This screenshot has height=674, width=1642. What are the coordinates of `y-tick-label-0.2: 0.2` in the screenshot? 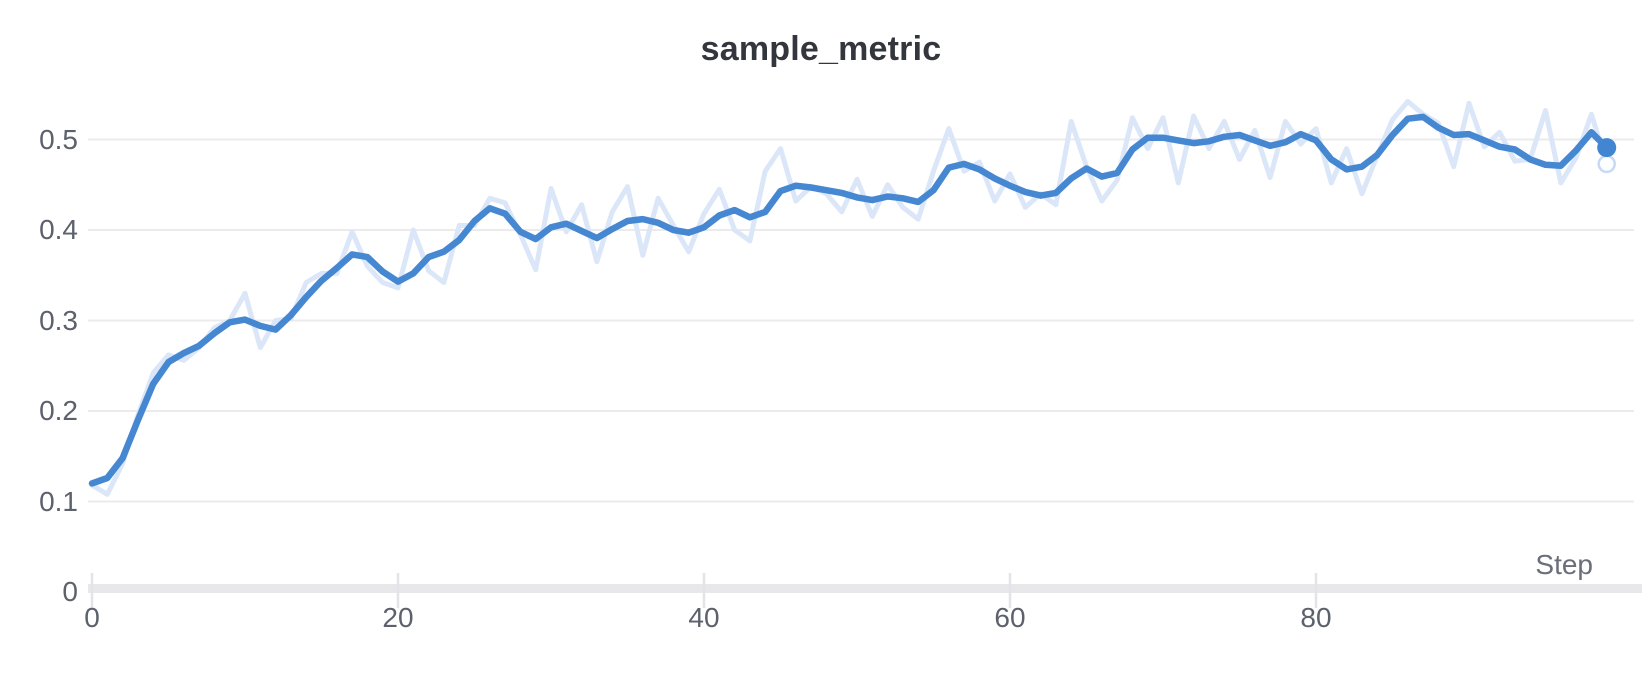 It's located at (58, 410).